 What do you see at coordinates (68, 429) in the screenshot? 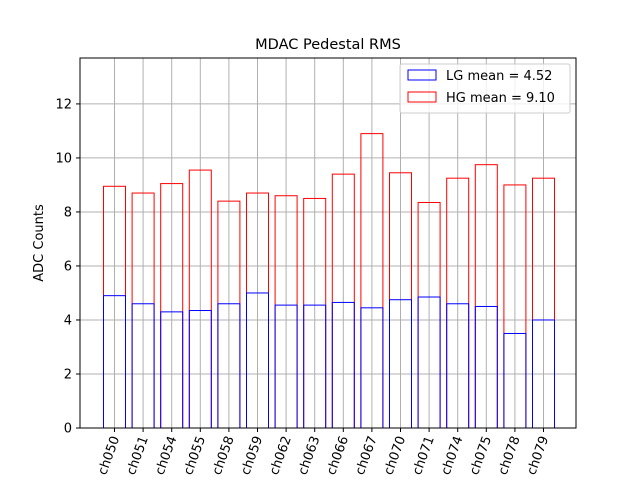
I see `y-tick-label: 0` at bounding box center [68, 429].